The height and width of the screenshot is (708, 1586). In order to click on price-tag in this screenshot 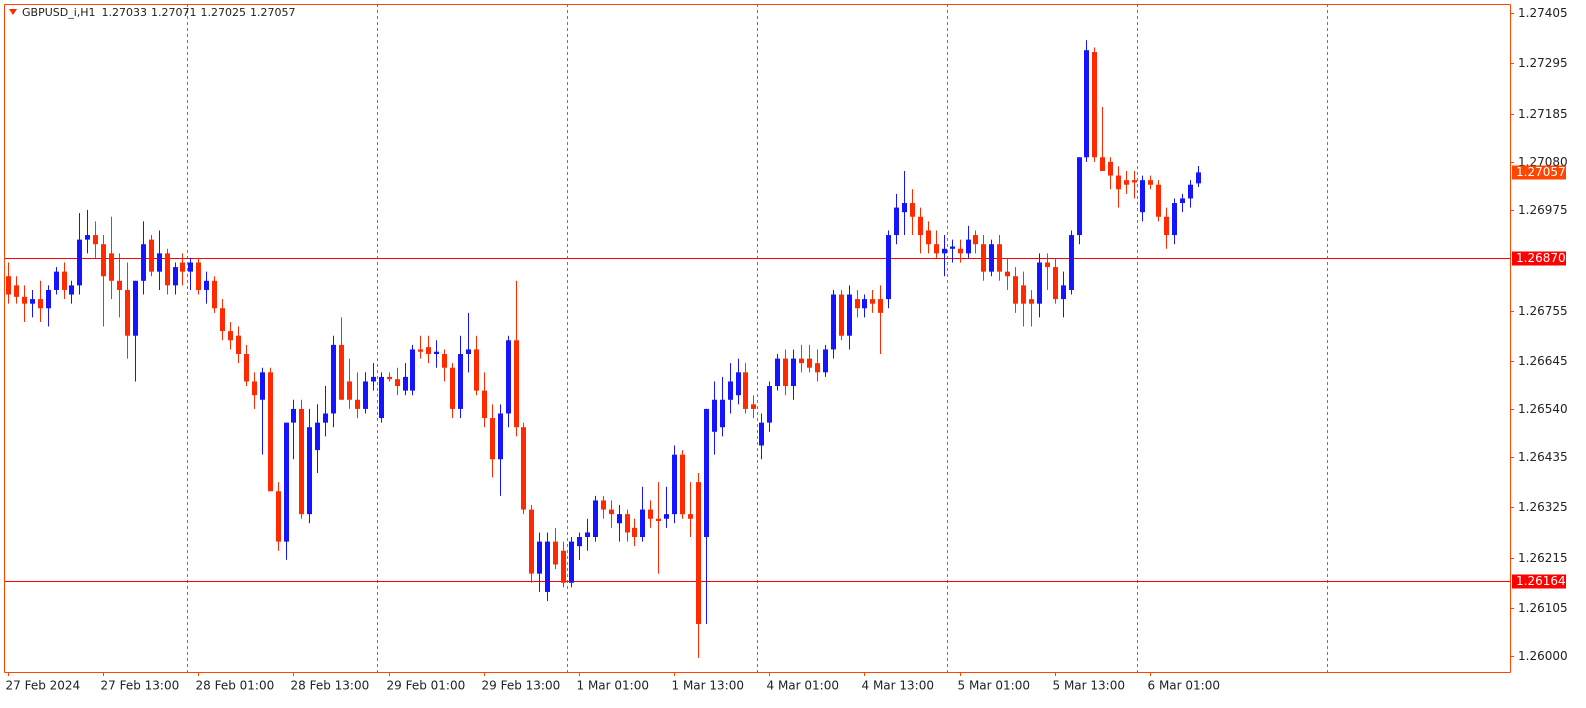, I will do `click(1539, 581)`.